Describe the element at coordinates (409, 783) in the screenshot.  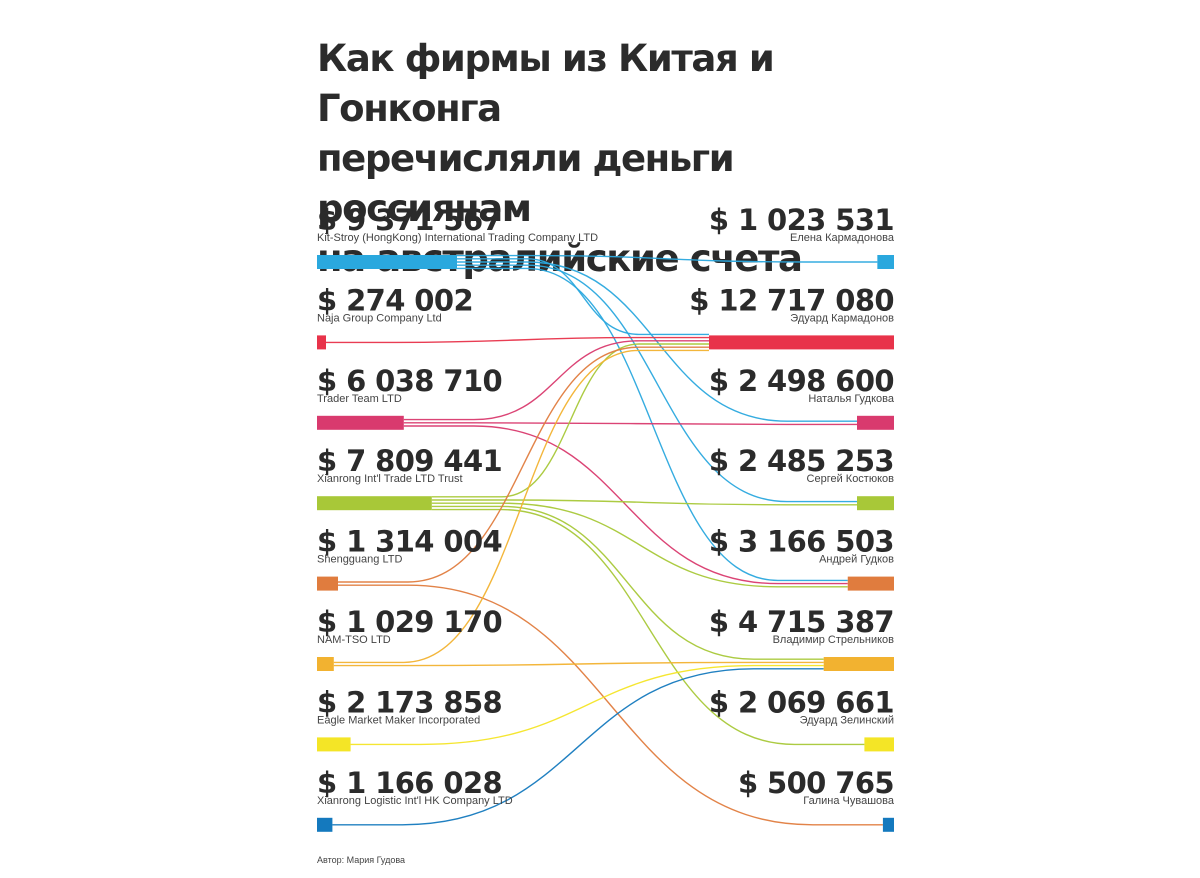
I see `sender-amount: $ 1 166 028` at that location.